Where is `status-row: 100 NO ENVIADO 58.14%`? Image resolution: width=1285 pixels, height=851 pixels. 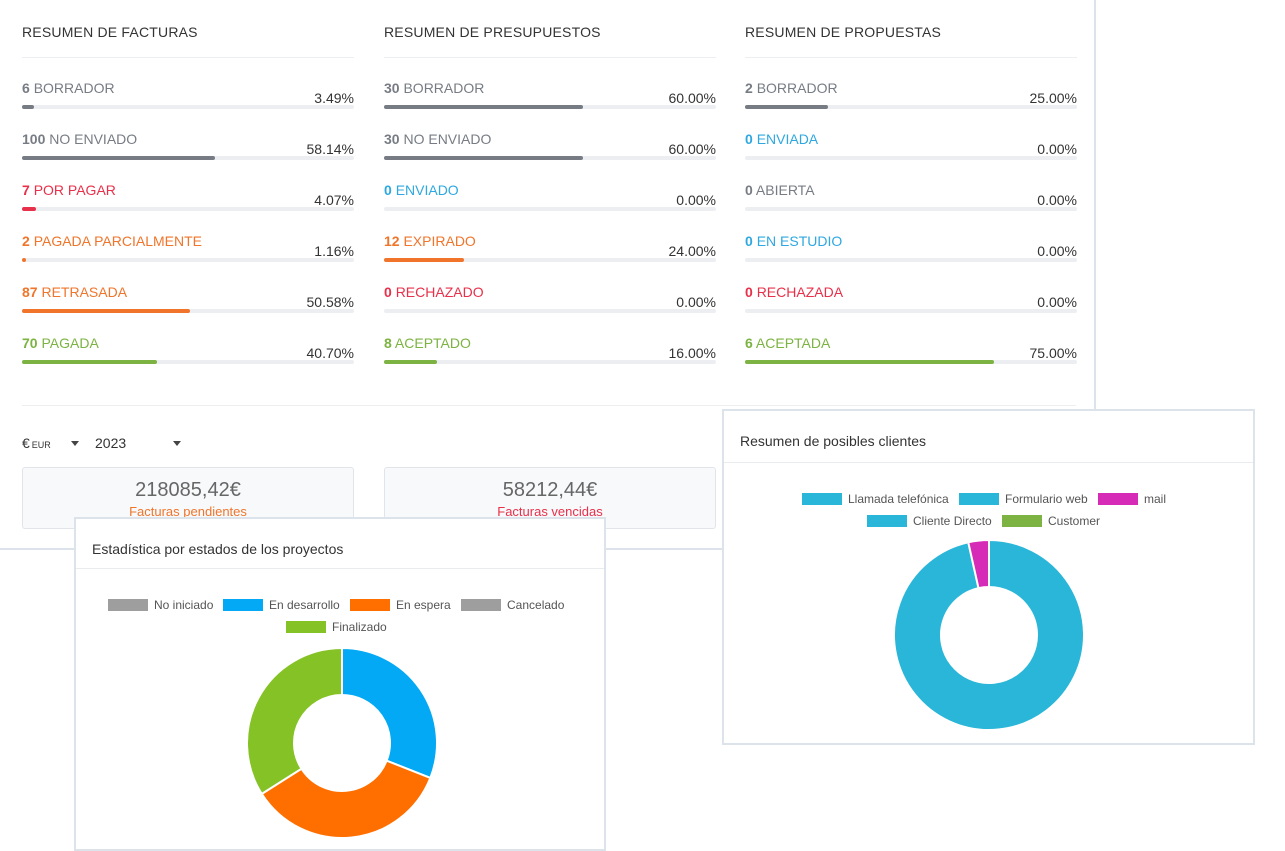
status-row: 100 NO ENVIADO 58.14% is located at coordinates (188, 151).